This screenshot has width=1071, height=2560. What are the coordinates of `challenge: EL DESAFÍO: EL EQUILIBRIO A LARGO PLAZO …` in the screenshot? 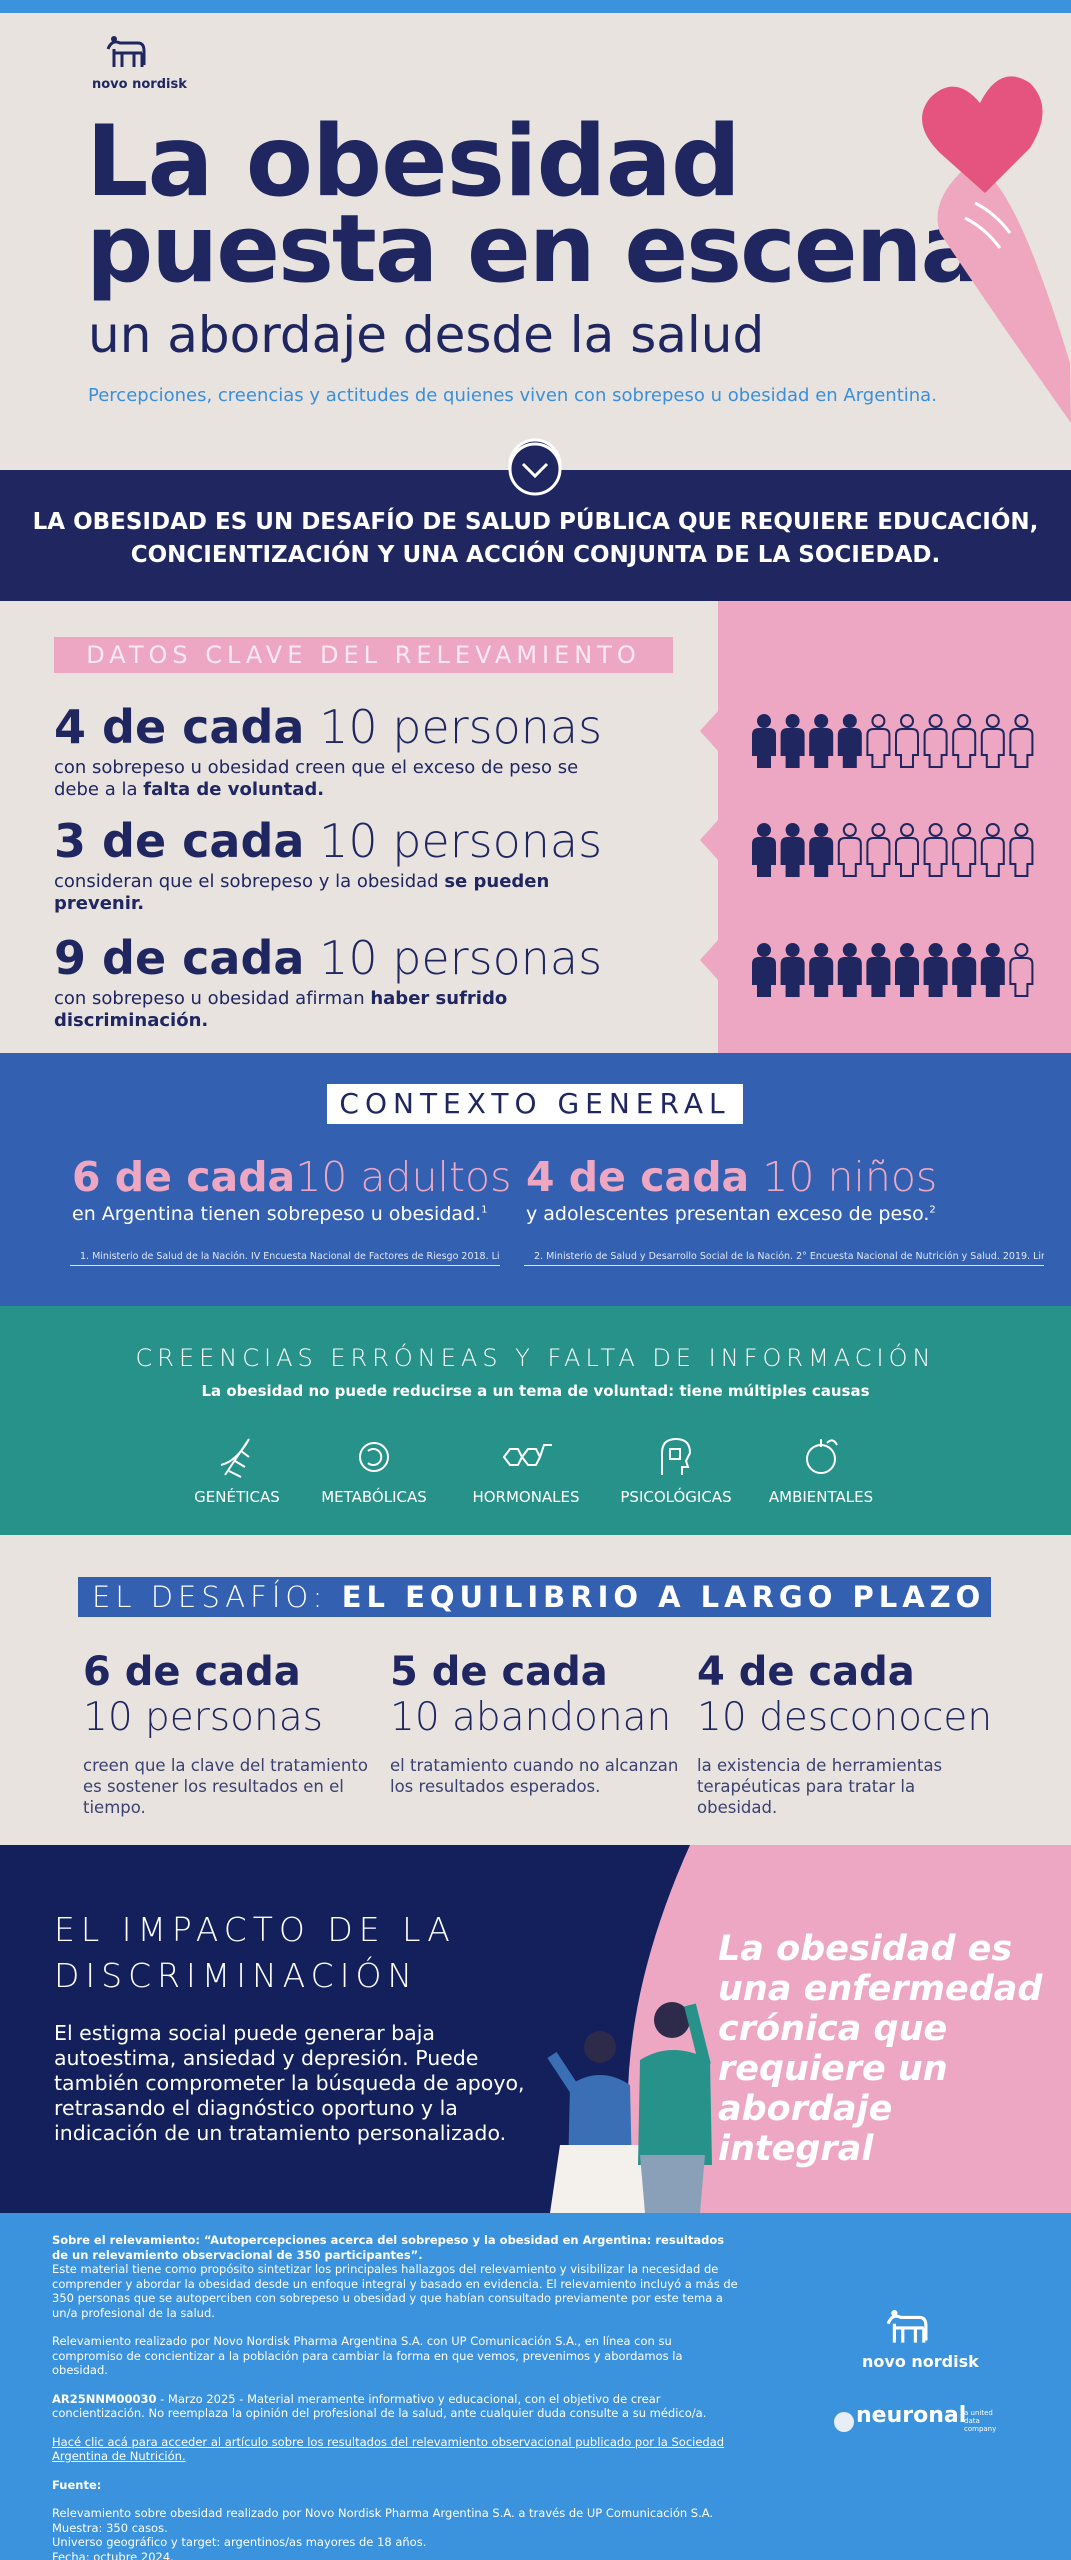 It's located at (535, 1690).